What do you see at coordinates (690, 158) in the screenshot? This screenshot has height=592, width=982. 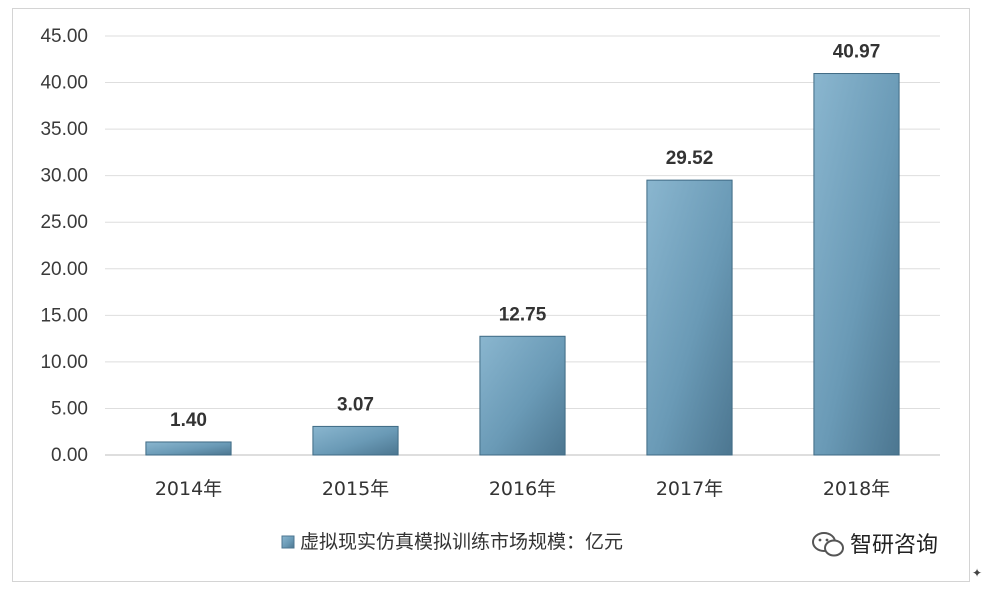 I see `data-label: 29.52` at bounding box center [690, 158].